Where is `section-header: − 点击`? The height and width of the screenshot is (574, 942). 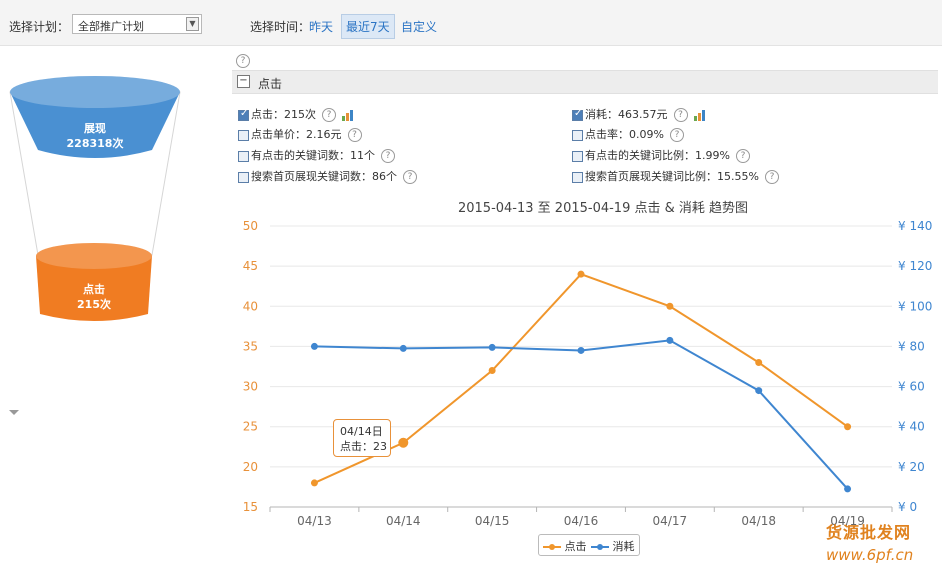
section-header: − 点击 is located at coordinates (585, 82).